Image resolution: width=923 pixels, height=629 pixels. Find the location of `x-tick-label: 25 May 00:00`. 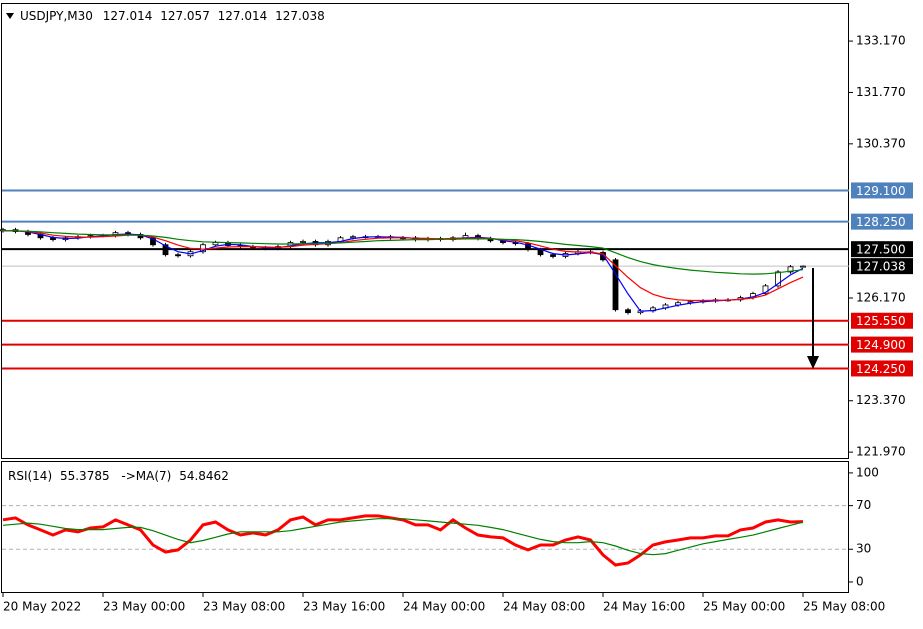

x-tick-label: 25 May 00:00 is located at coordinates (744, 607).